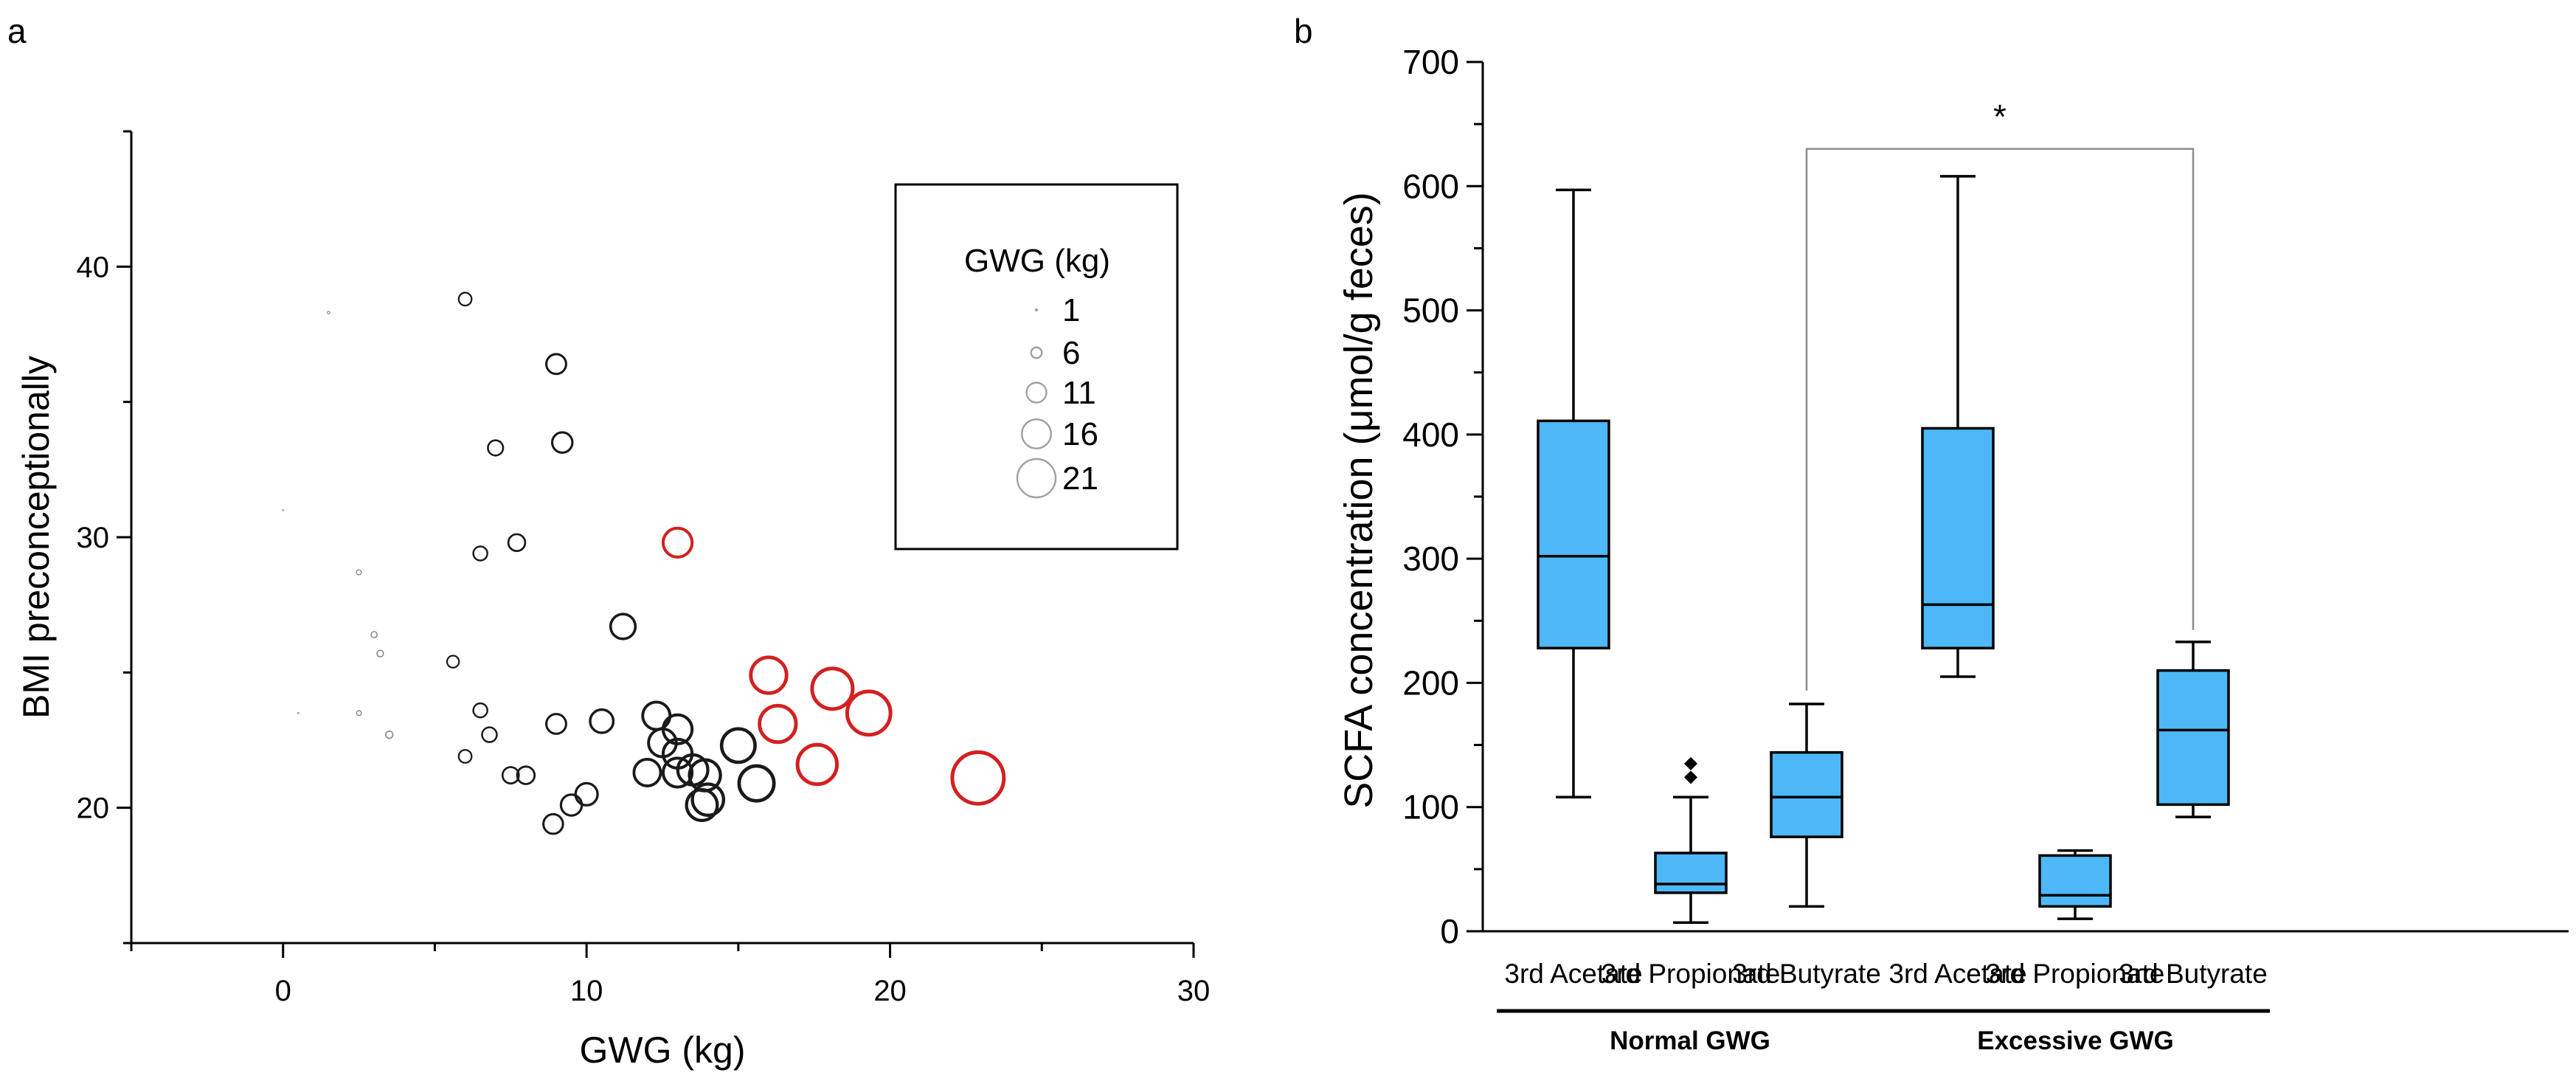 This screenshot has height=1084, width=2576. I want to click on legend-title: GWG (kg), so click(1037, 261).